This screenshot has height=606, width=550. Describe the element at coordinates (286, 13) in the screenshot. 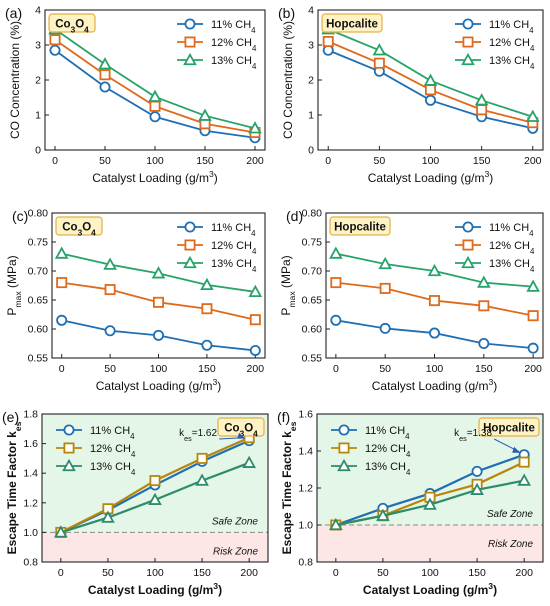

I see `panel-letter: (b)` at that location.